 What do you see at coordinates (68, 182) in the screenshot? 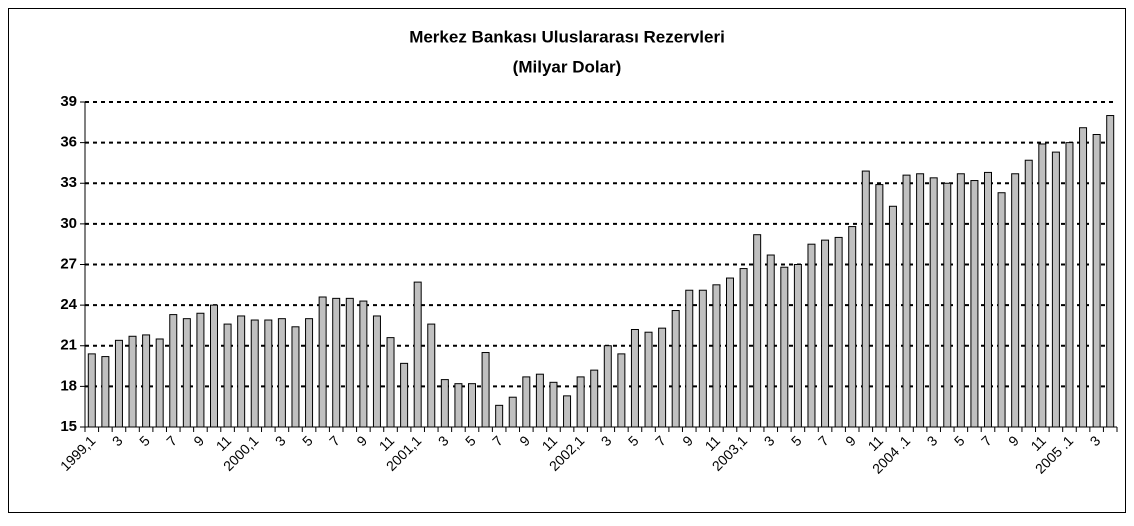
I see `y-tick-label: 33` at bounding box center [68, 182].